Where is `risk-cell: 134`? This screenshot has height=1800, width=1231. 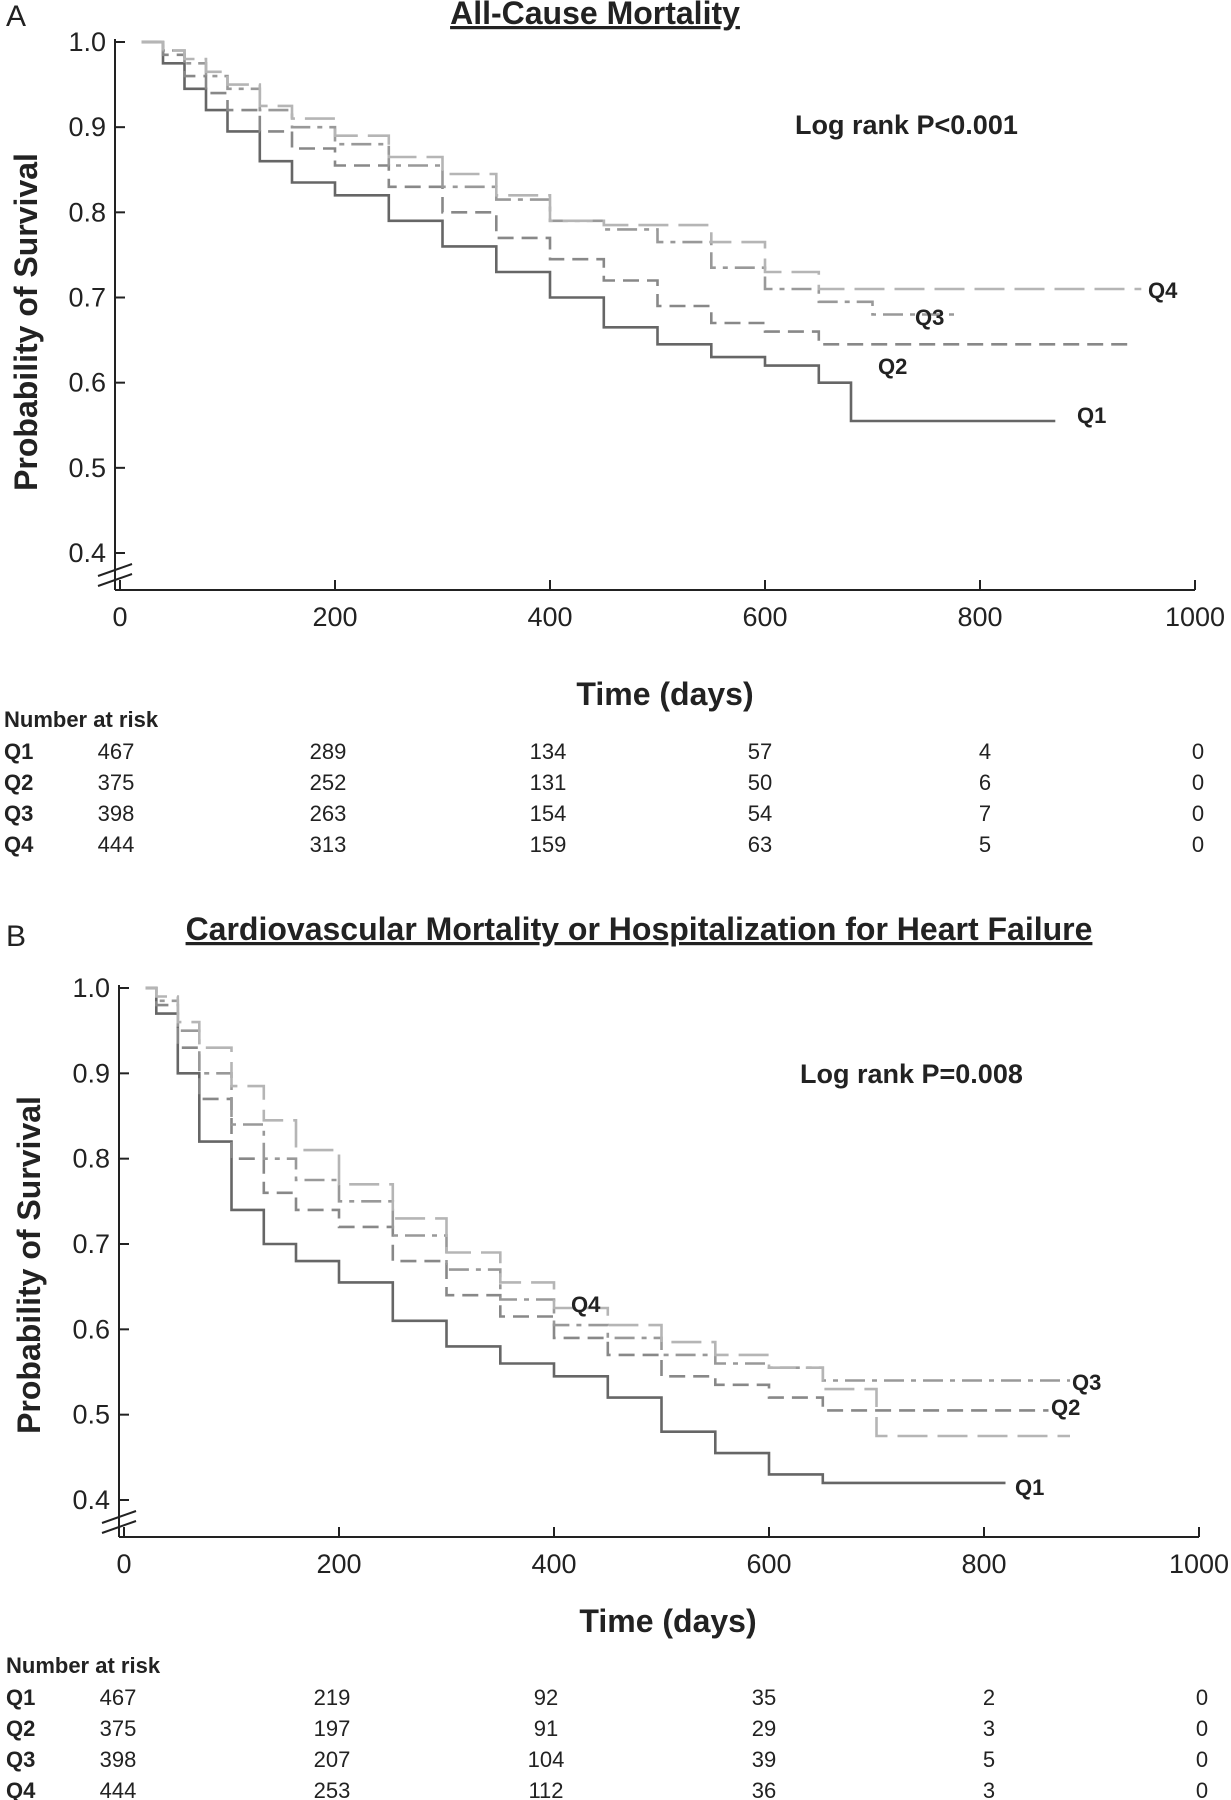 risk-cell: 134 is located at coordinates (548, 751).